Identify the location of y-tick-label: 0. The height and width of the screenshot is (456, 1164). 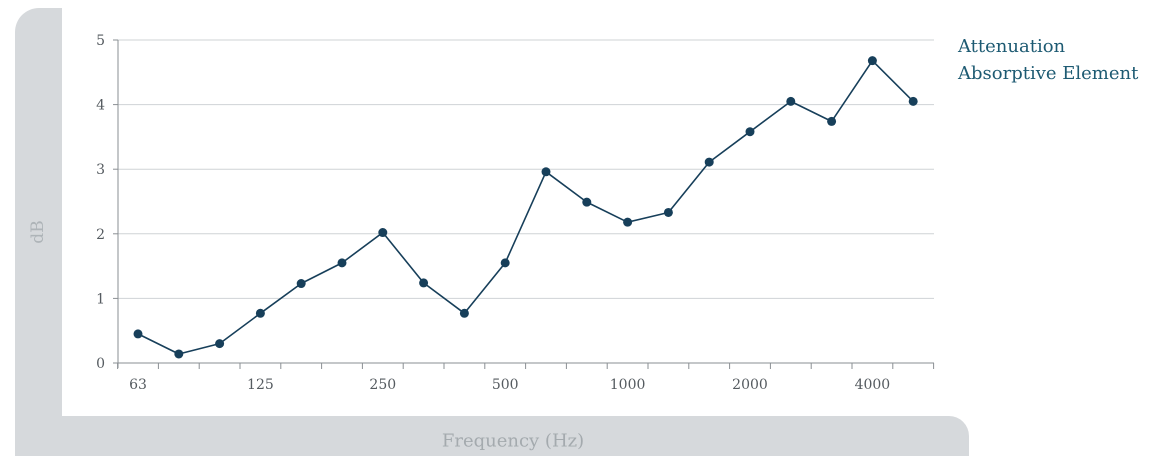
(100, 364).